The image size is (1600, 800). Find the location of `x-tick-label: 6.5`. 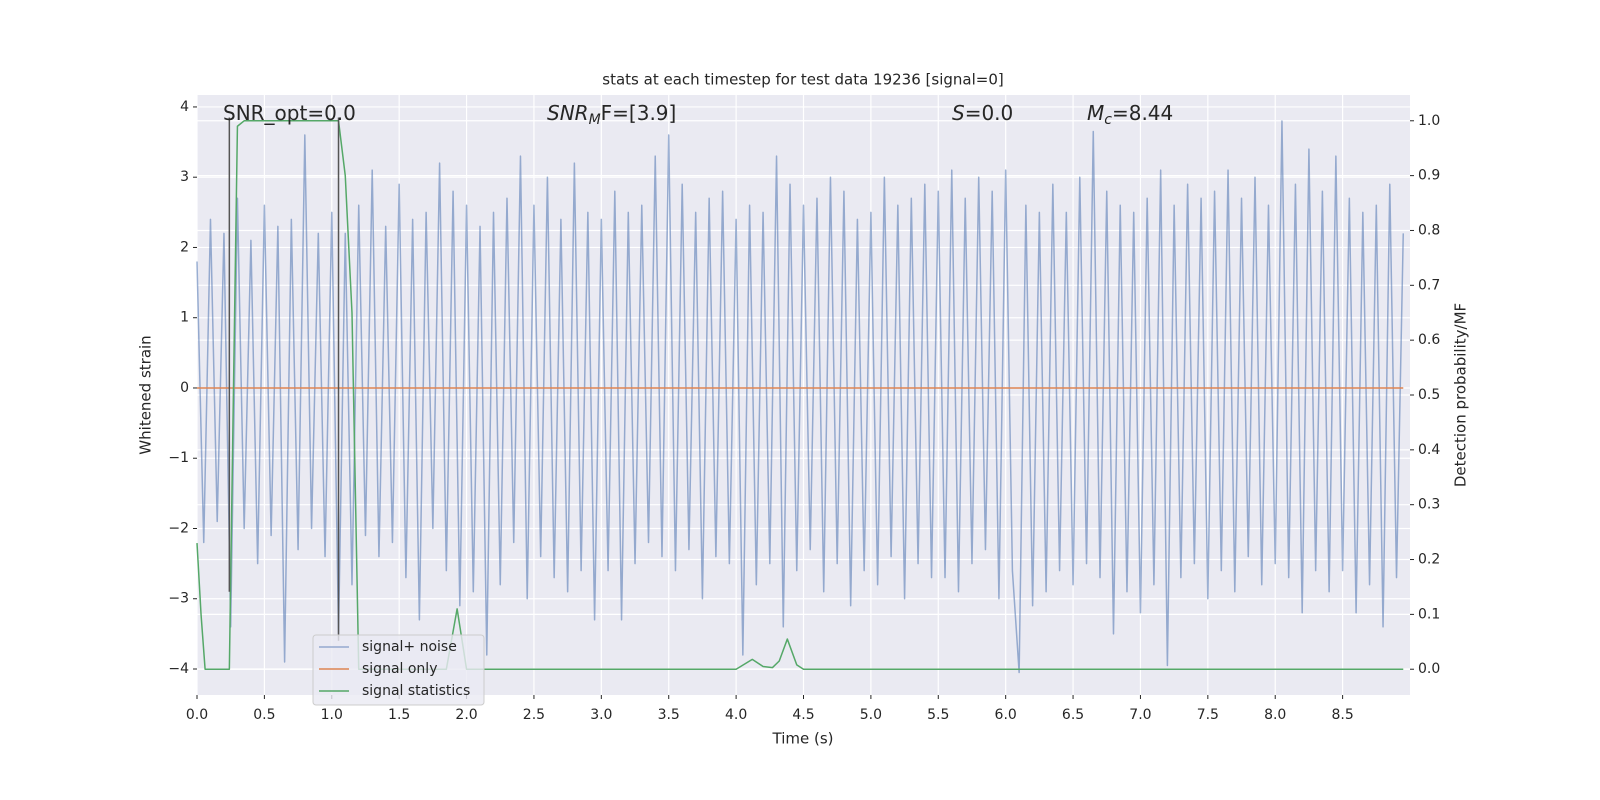

x-tick-label: 6.5 is located at coordinates (1073, 715).